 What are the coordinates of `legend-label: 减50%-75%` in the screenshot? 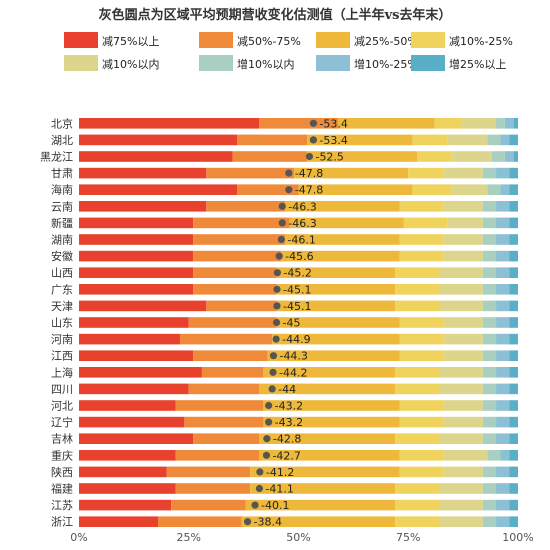 It's located at (269, 41).